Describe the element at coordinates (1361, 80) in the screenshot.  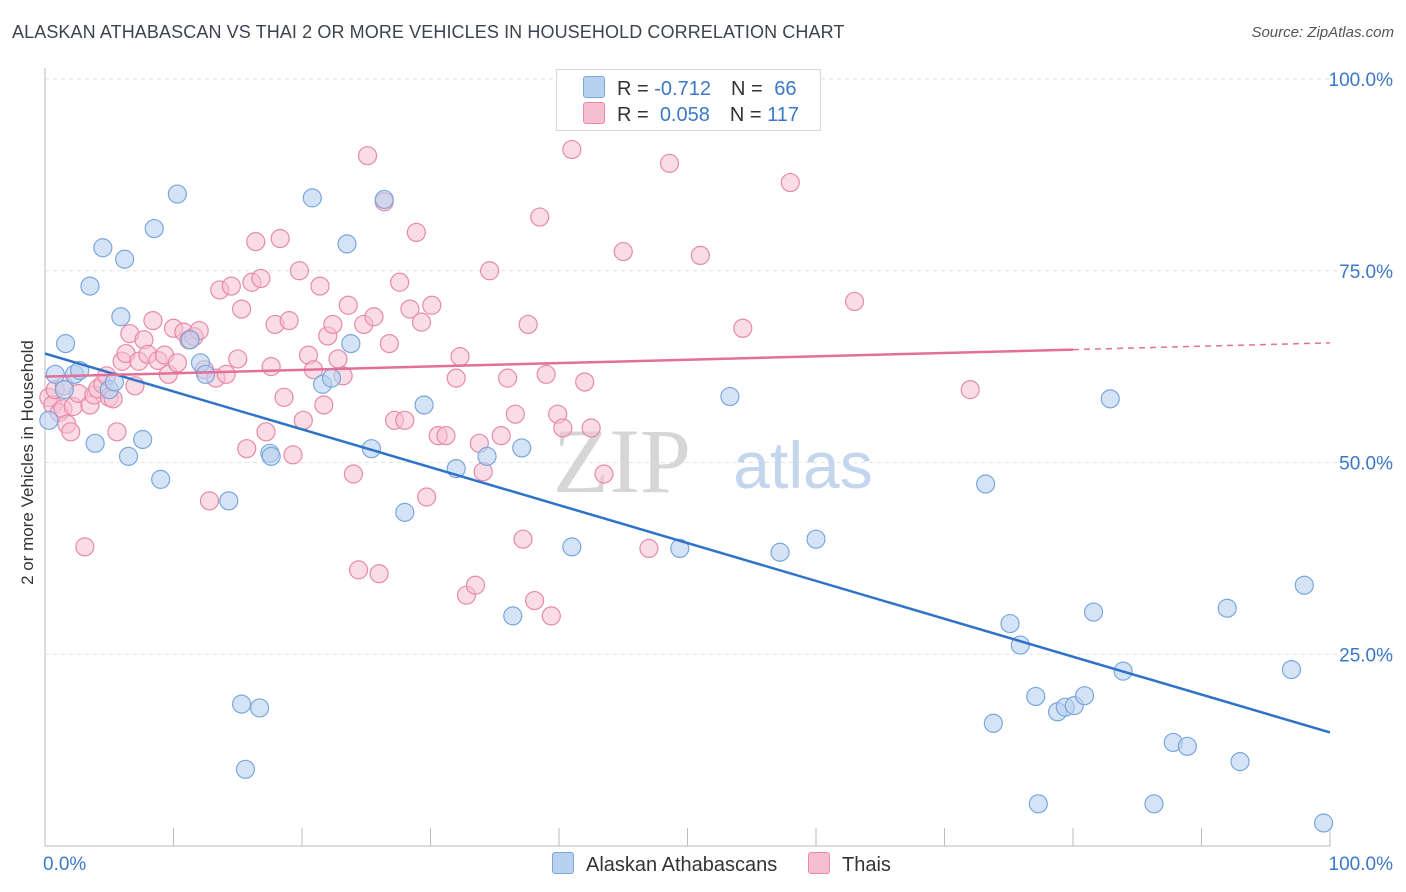
I see `y-tick-label: 100.0%` at that location.